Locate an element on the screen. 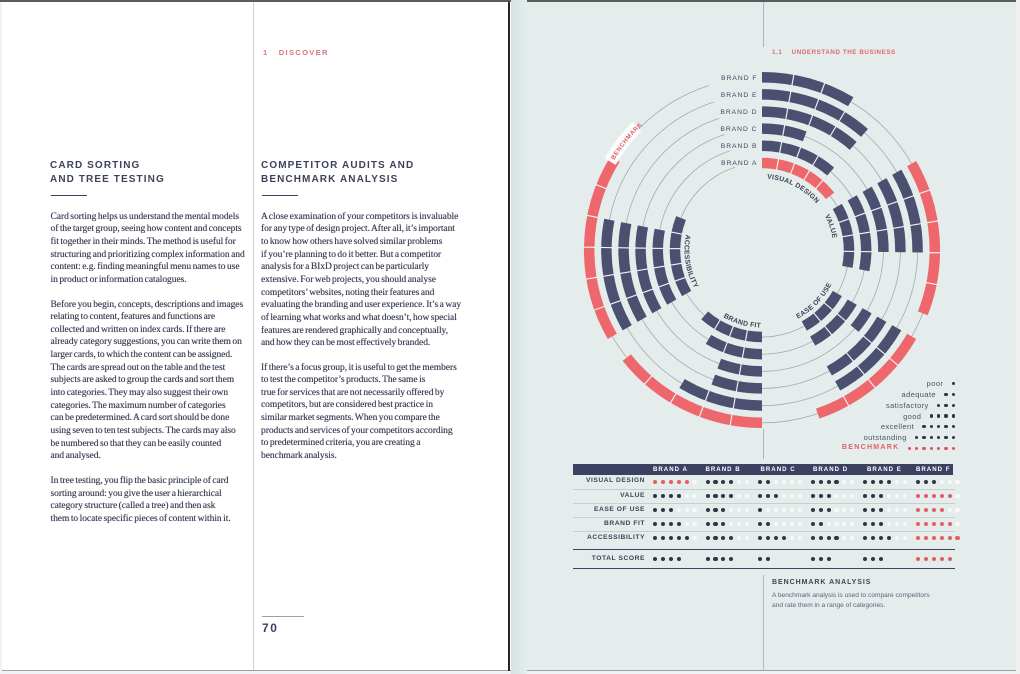 The image size is (1020, 674). svg-text: BRAND F is located at coordinates (739, 78).